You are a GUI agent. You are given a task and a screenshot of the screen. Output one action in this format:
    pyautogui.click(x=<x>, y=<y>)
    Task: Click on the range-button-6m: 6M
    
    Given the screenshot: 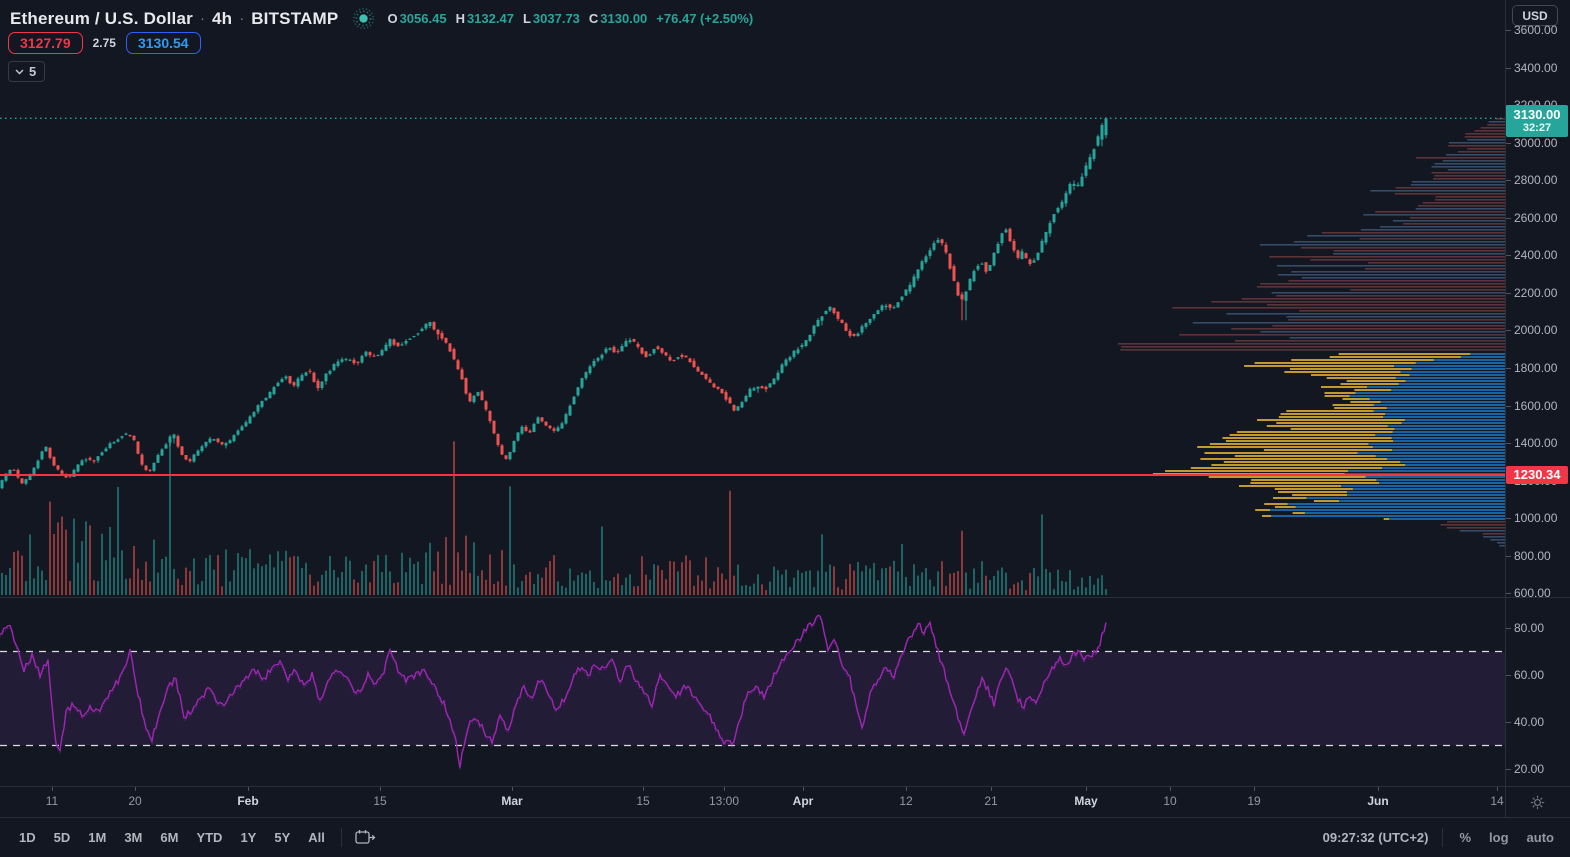 What is the action you would take?
    pyautogui.click(x=169, y=837)
    